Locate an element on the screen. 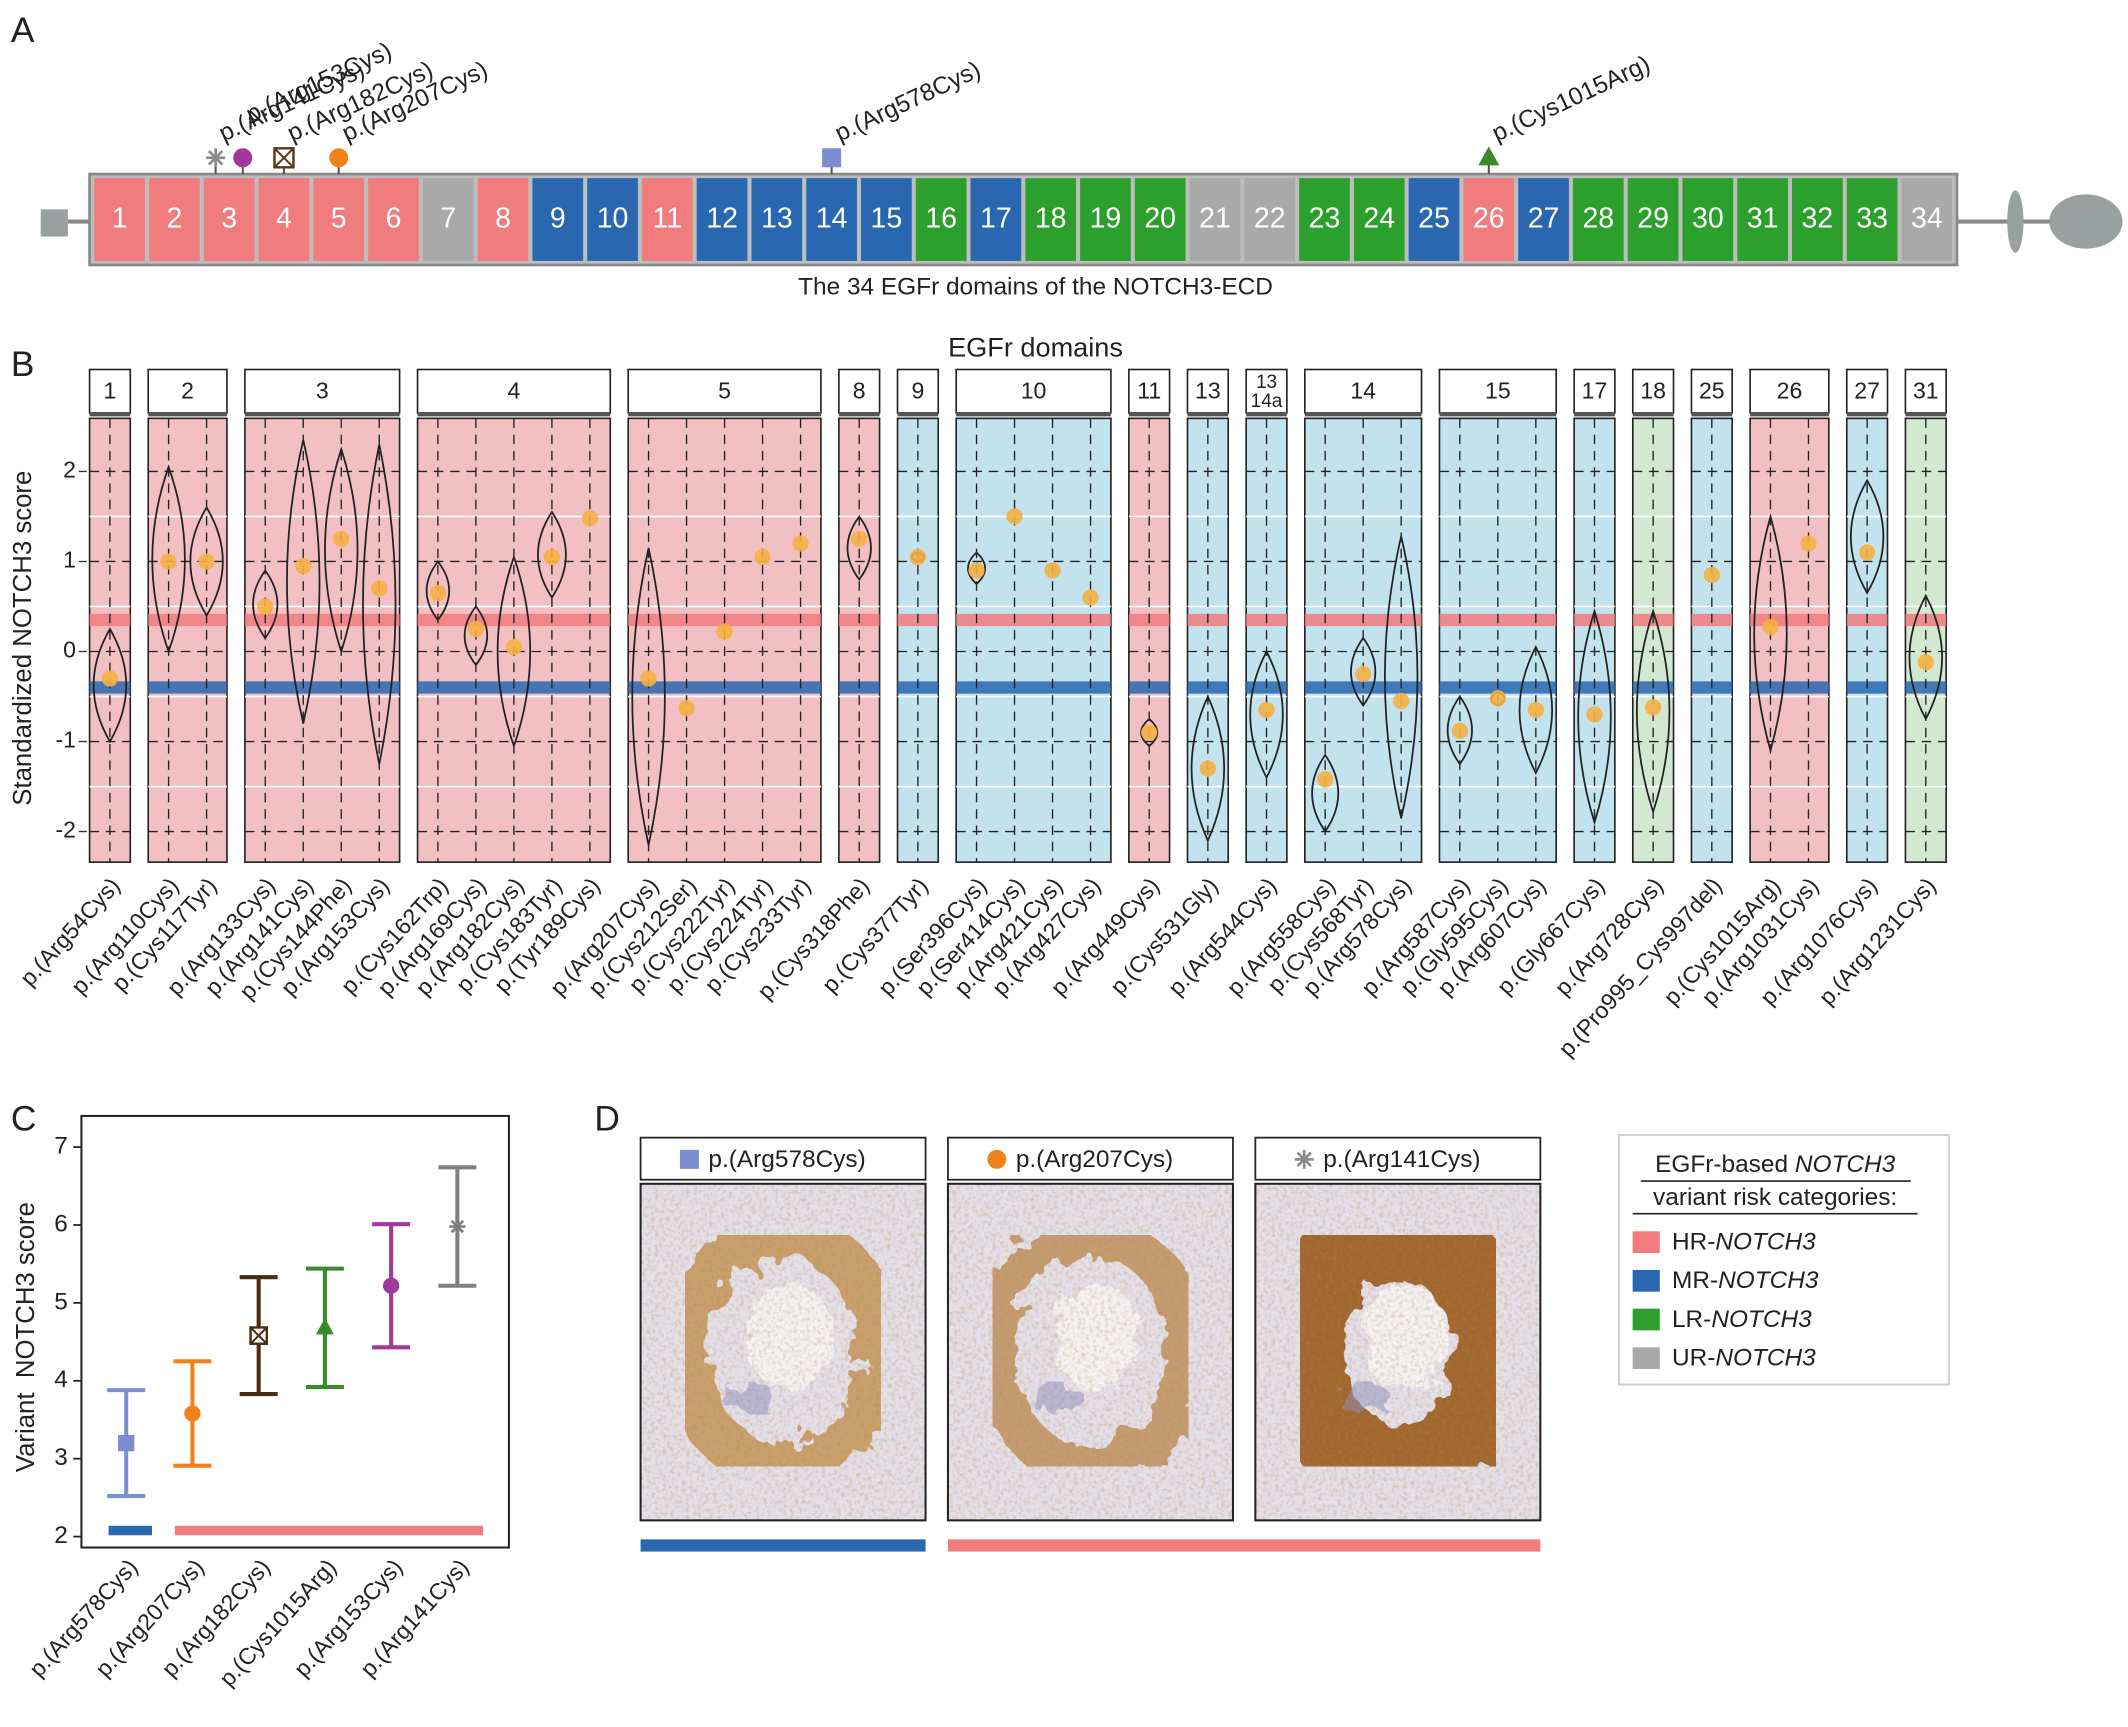 This screenshot has width=2128, height=1727. facet-label: 9 is located at coordinates (917, 391).